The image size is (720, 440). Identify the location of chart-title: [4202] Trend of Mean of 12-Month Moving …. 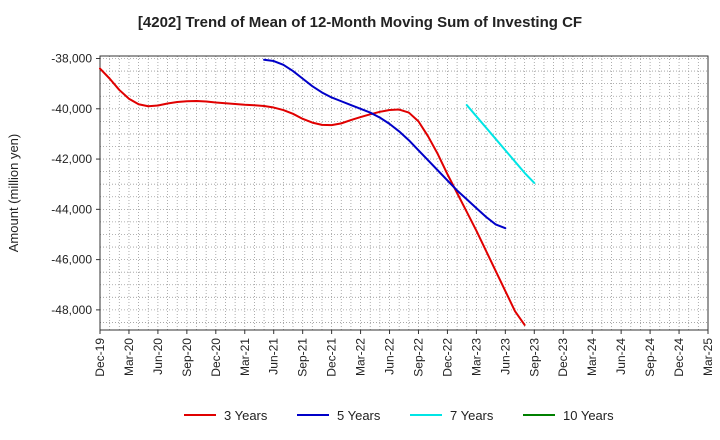
(360, 22).